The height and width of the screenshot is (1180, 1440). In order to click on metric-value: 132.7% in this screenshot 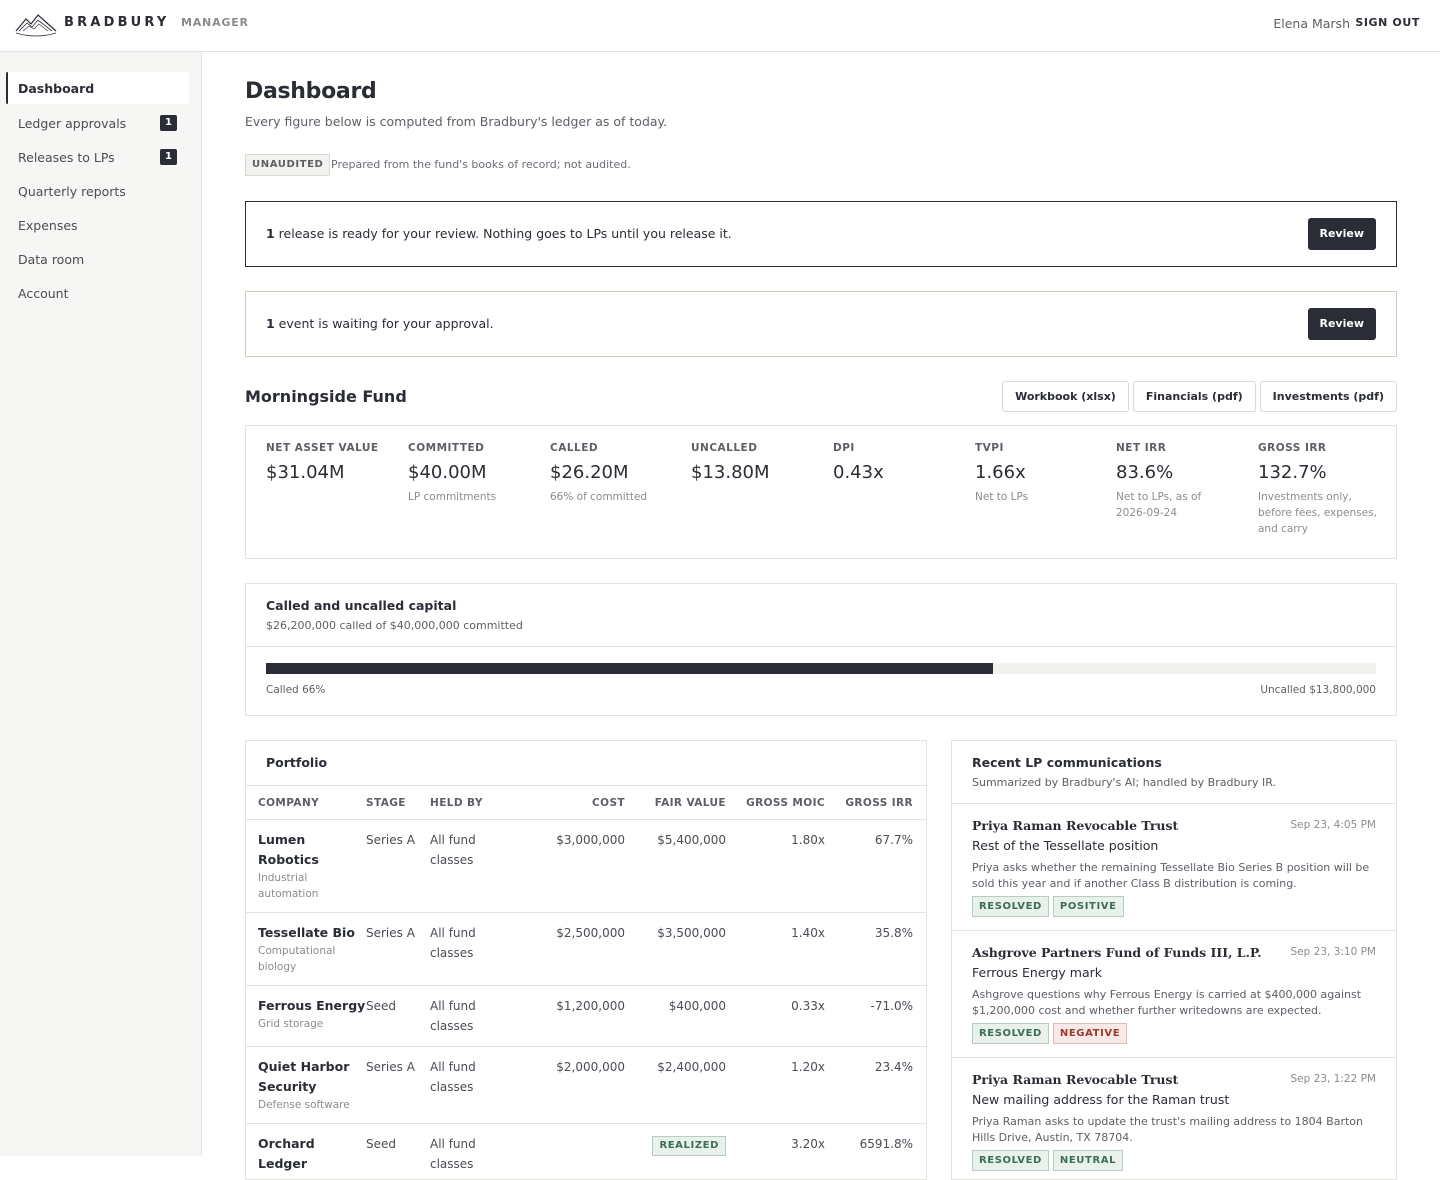, I will do `click(1319, 472)`.